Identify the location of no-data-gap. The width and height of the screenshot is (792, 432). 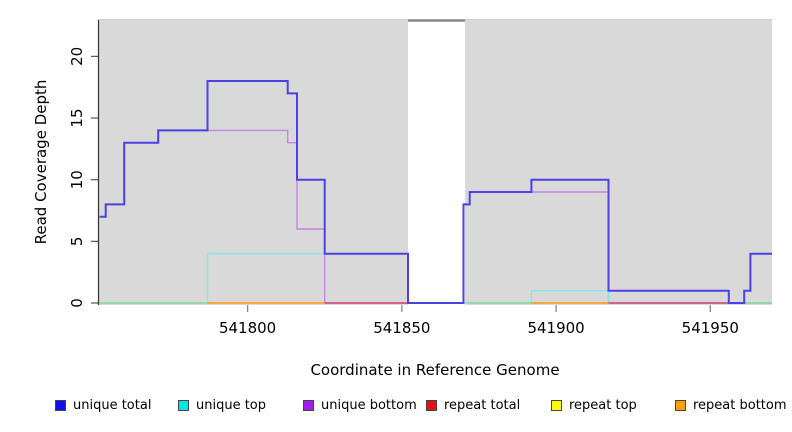
(437, 162).